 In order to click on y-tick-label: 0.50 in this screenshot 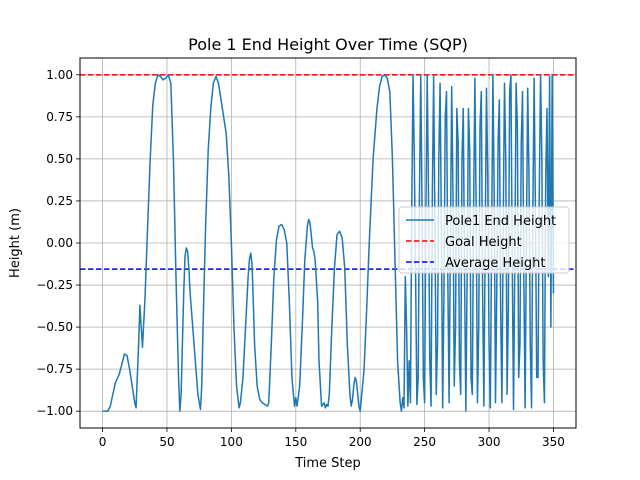, I will do `click(59, 159)`.